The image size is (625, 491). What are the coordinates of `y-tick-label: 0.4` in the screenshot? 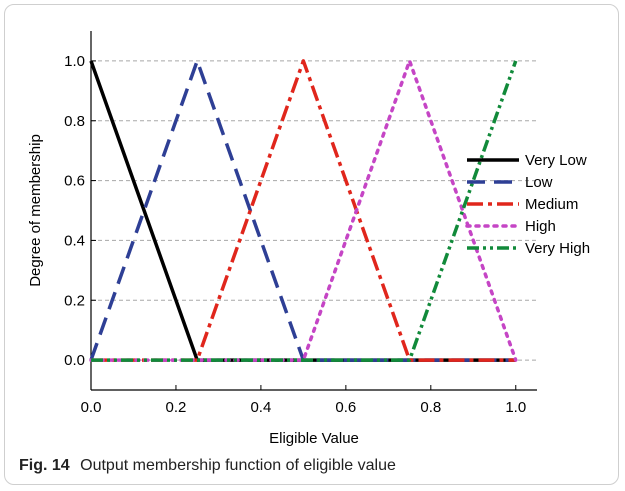 It's located at (74, 240).